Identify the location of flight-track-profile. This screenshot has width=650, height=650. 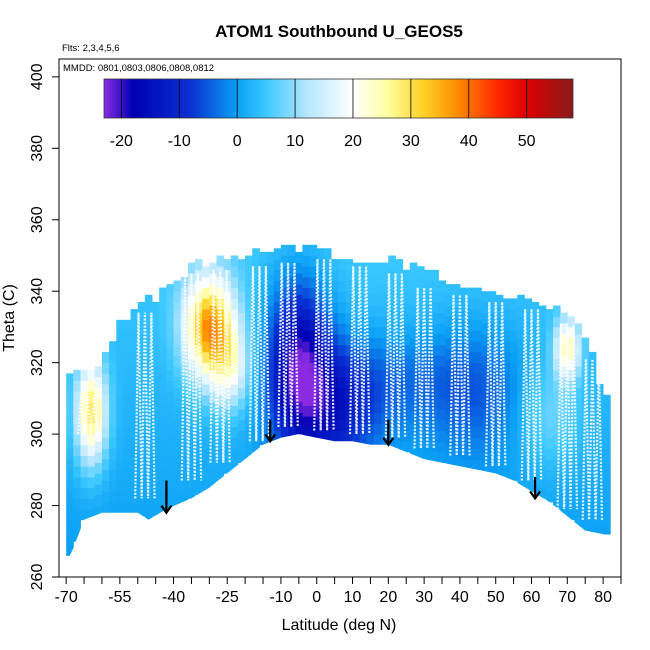
(145, 405).